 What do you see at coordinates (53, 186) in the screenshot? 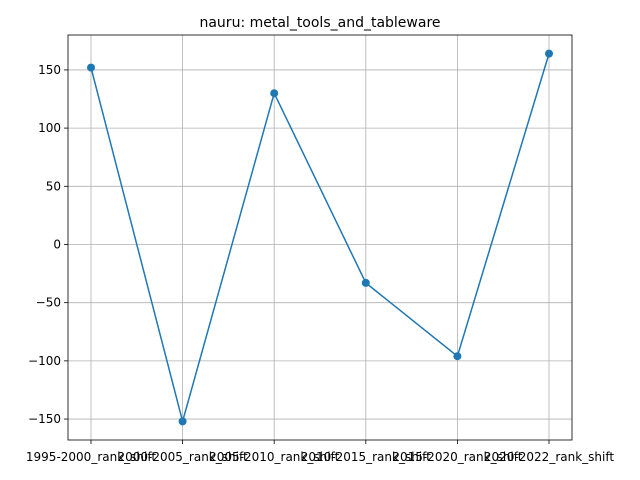
I see `y-tick-label: 50` at bounding box center [53, 186].